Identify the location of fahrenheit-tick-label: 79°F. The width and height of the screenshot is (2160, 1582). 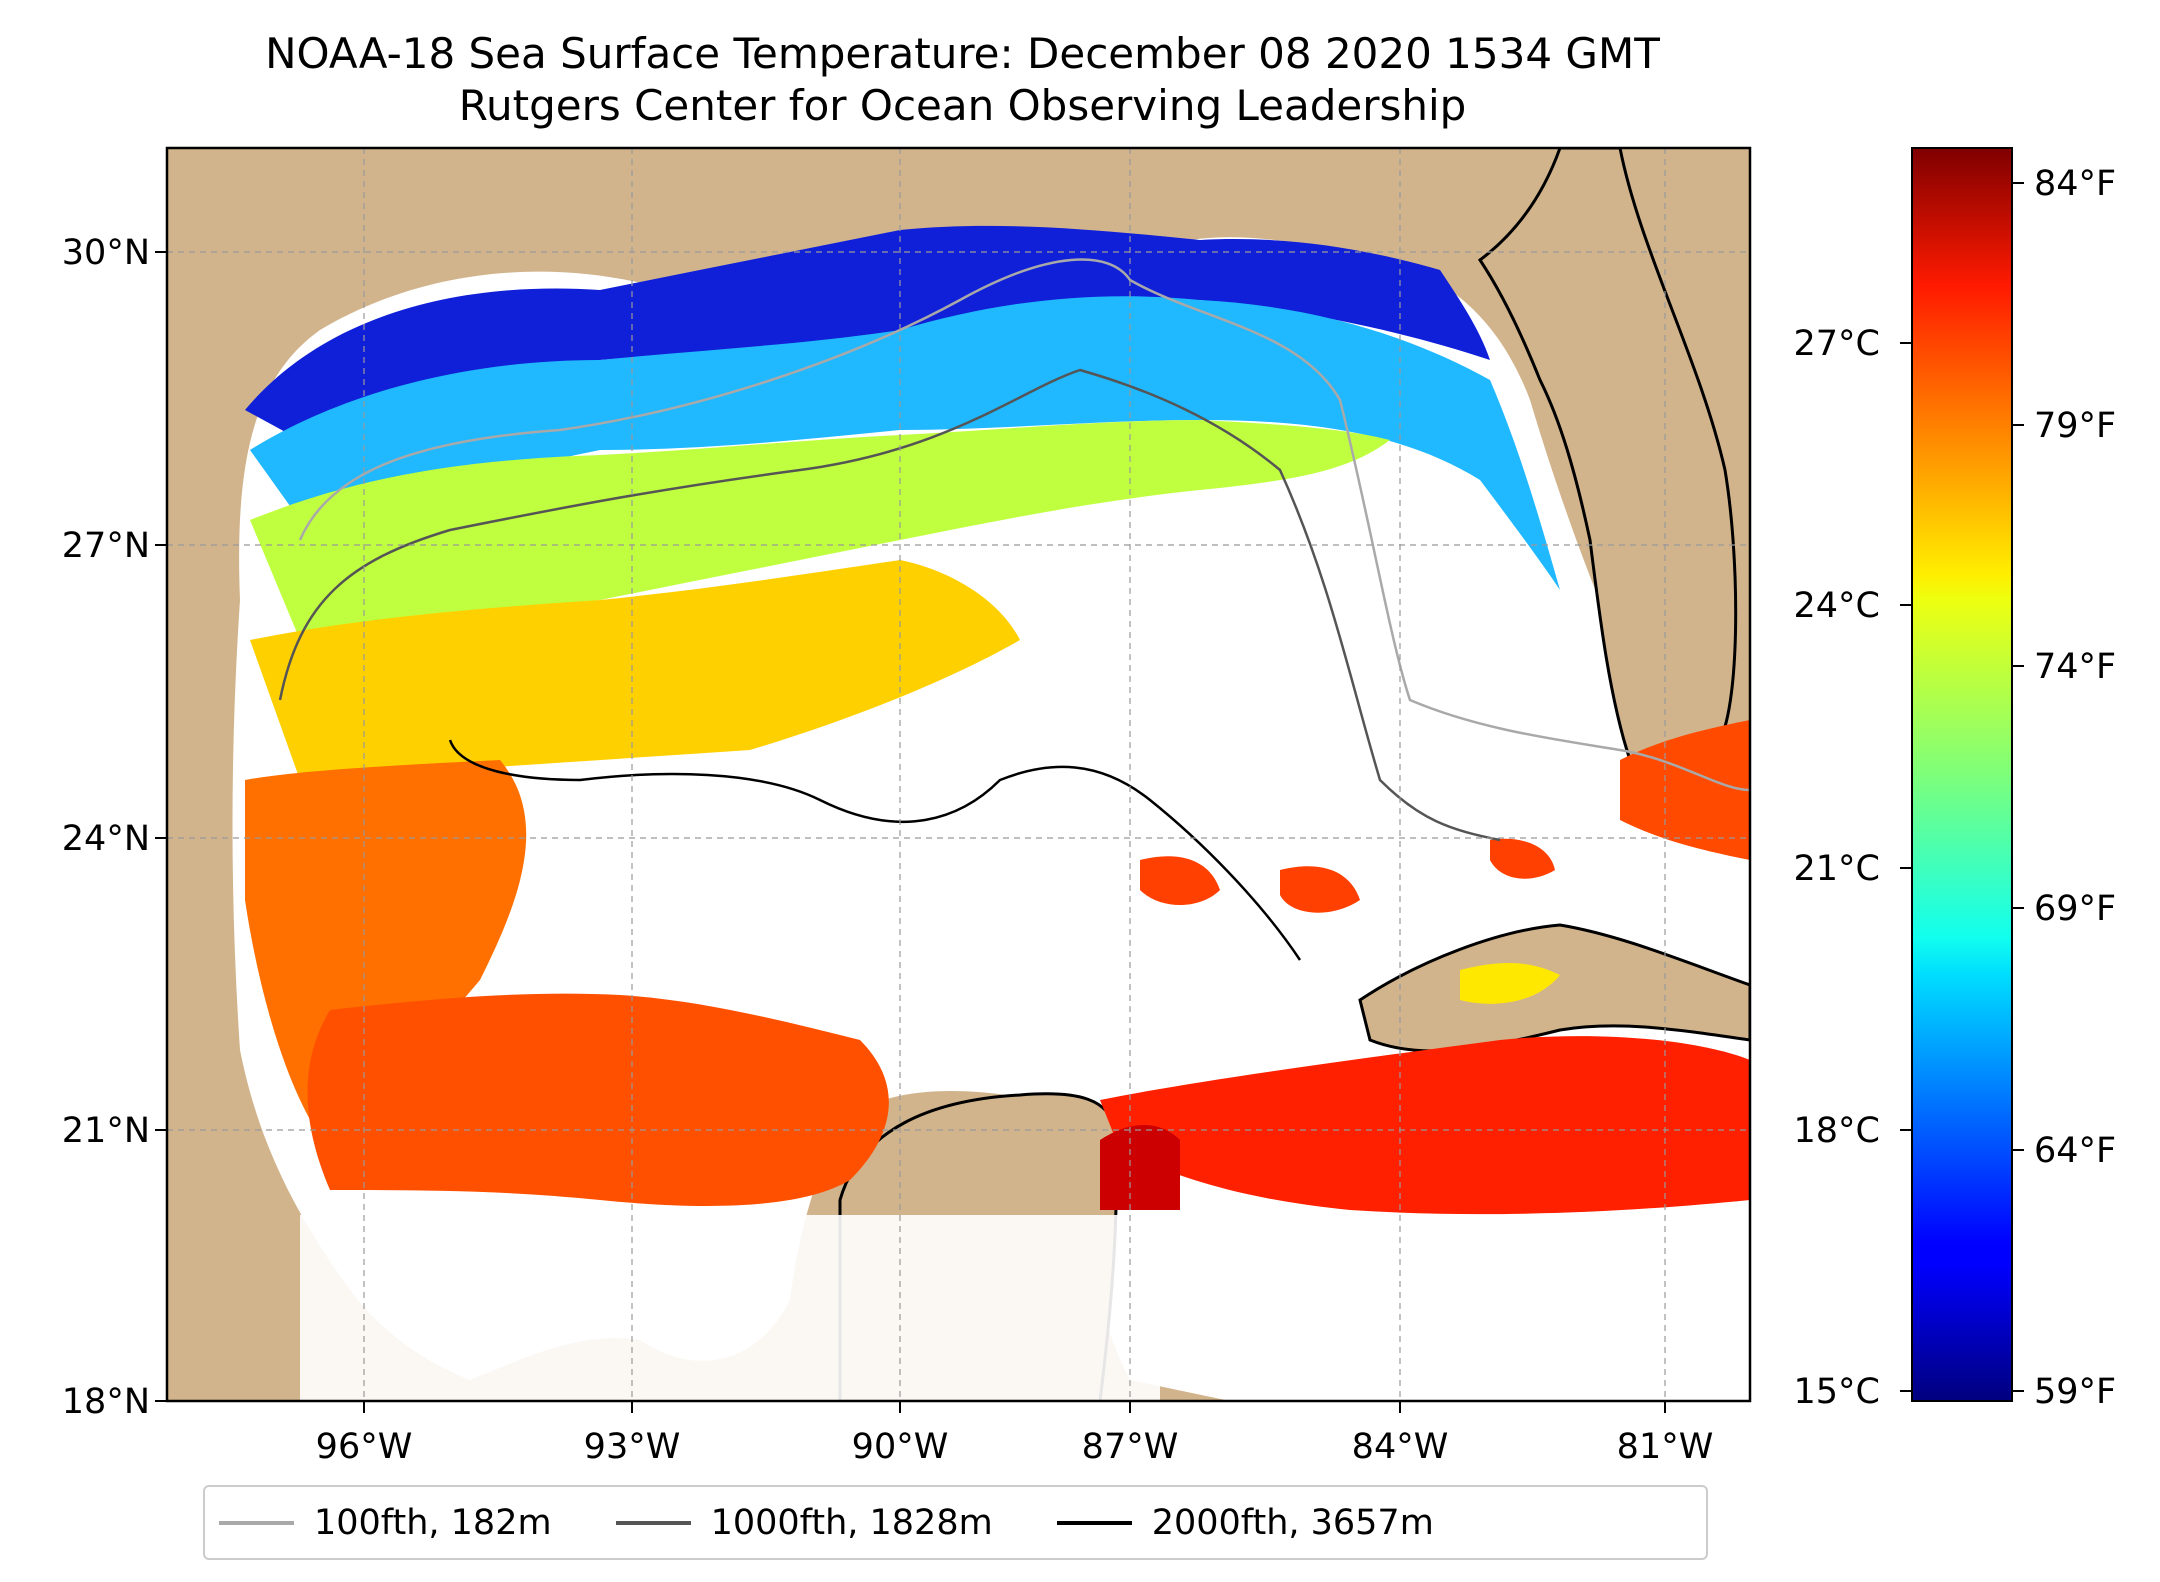
(2075, 426).